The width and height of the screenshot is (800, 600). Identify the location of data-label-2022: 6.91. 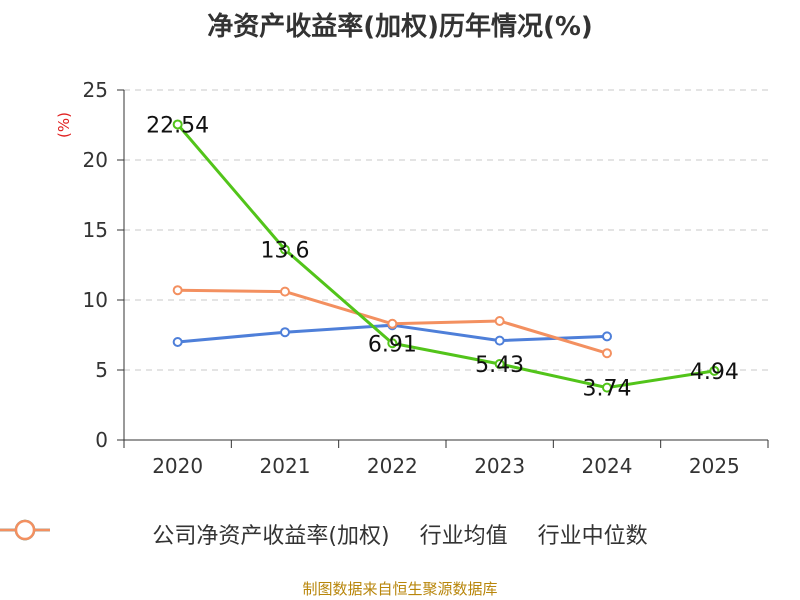
(392, 344).